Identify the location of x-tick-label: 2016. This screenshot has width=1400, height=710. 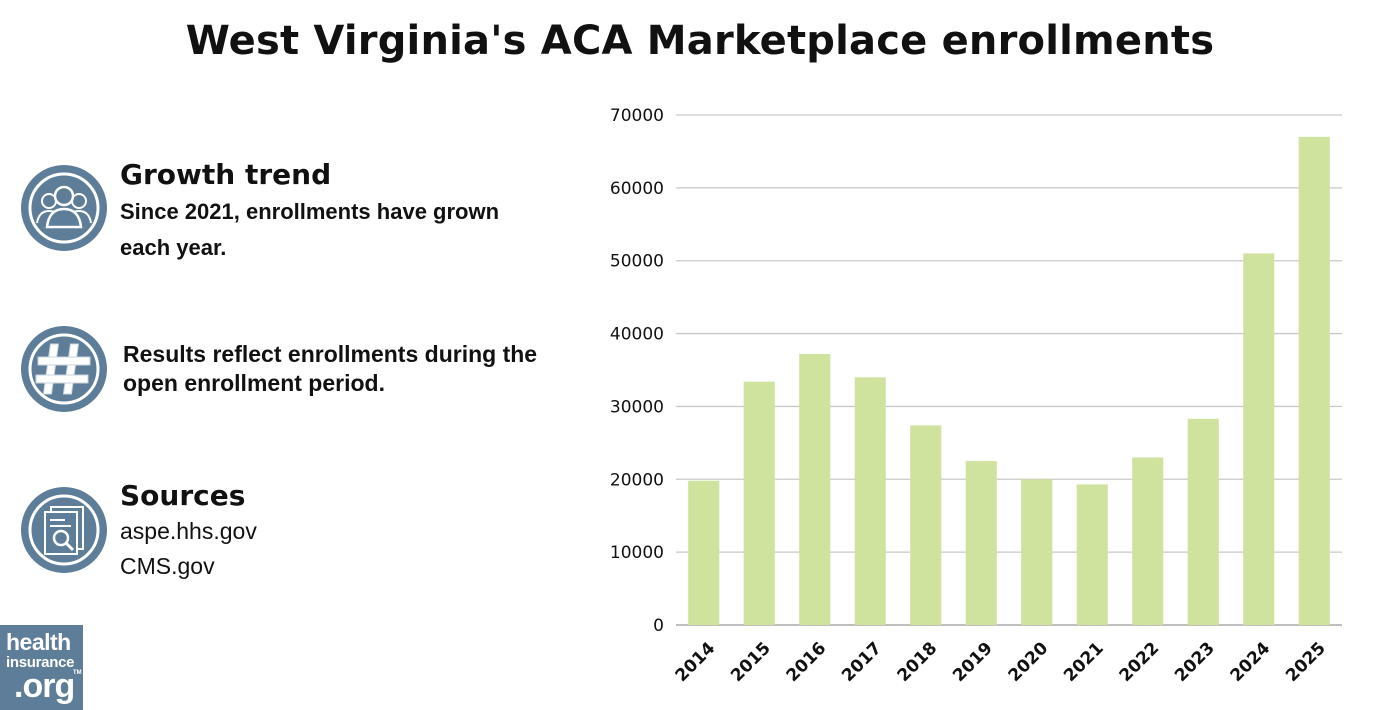
(807, 662).